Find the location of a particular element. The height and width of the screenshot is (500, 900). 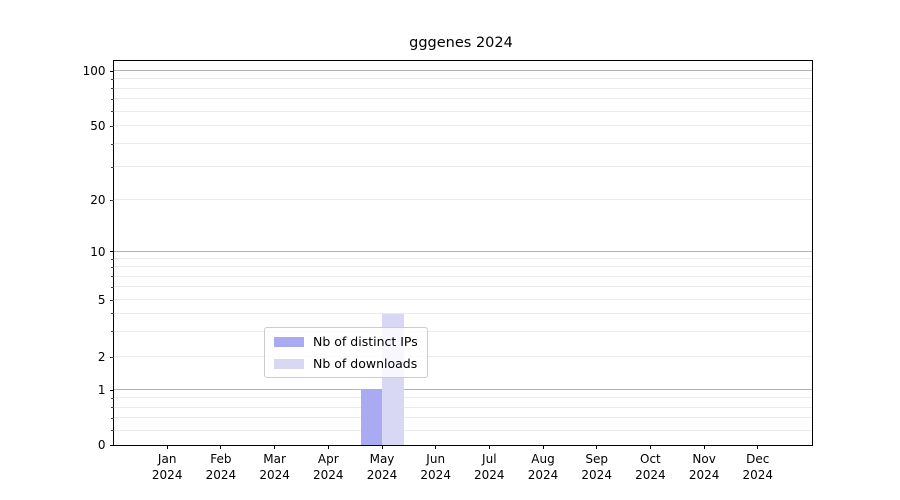

legend-label-downloads: Nb of downloads is located at coordinates (365, 363).